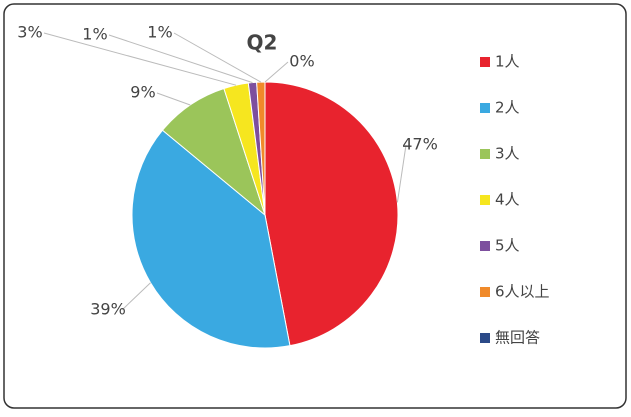 The height and width of the screenshot is (417, 631). What do you see at coordinates (507, 154) in the screenshot?
I see `legend-label: 3人` at bounding box center [507, 154].